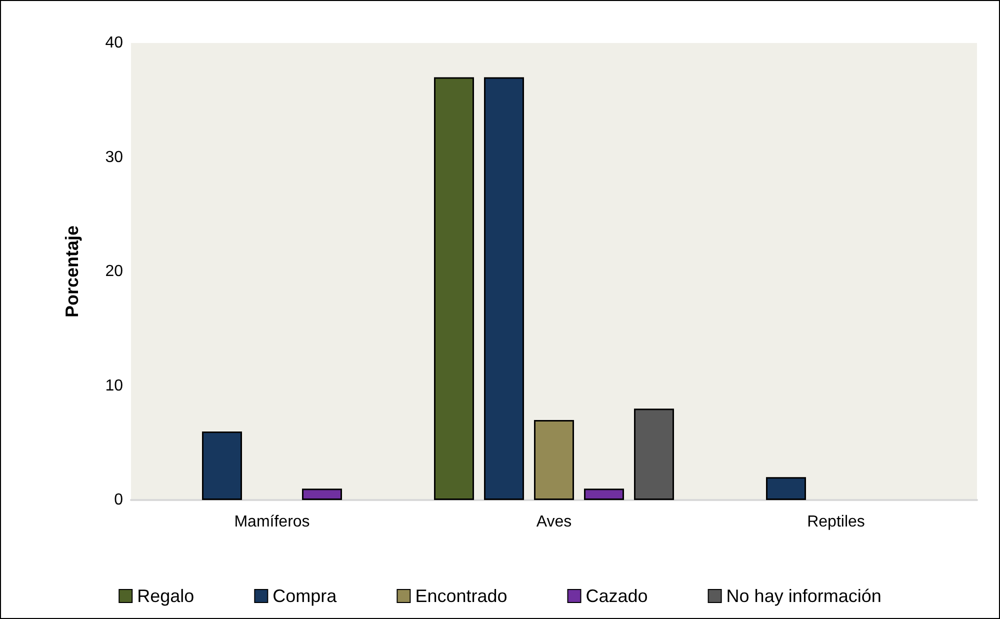 The width and height of the screenshot is (1000, 619). Describe the element at coordinates (836, 522) in the screenshot. I see `x-tick-label: Reptiles` at that location.